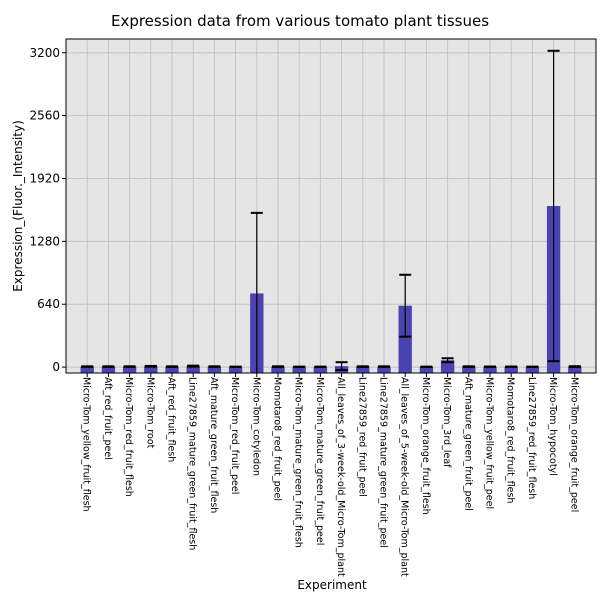  I want to click on x-tick-label: Aft_mature_green_fruit_peel, so click(467, 444).